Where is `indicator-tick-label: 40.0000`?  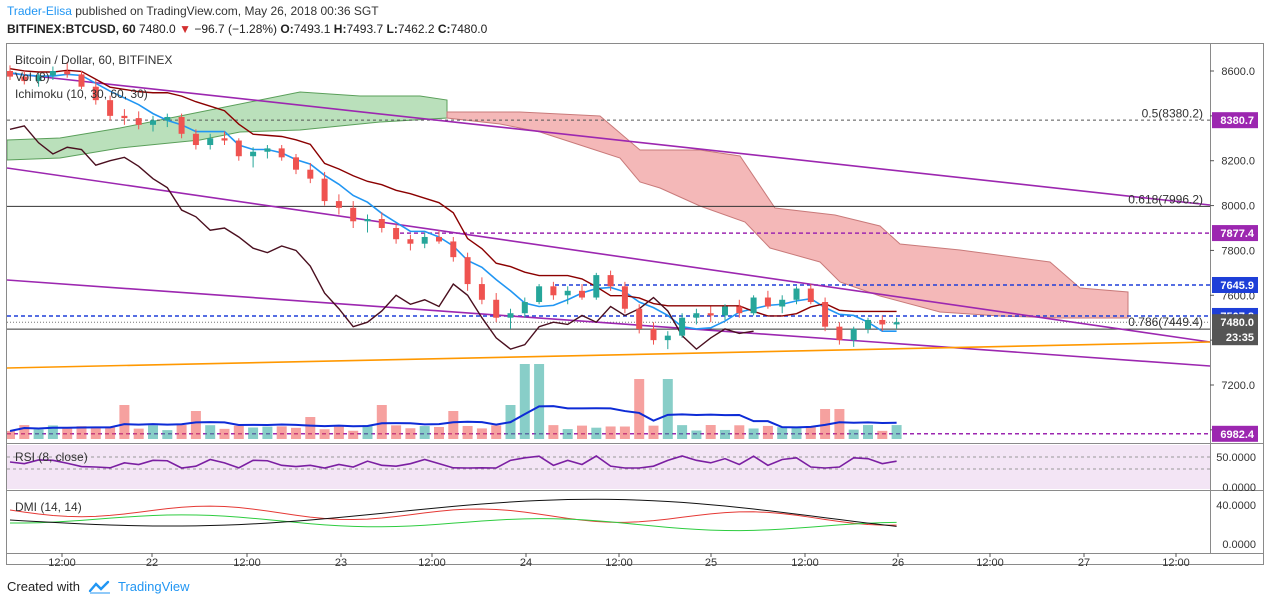
indicator-tick-label: 40.0000 is located at coordinates (1236, 506).